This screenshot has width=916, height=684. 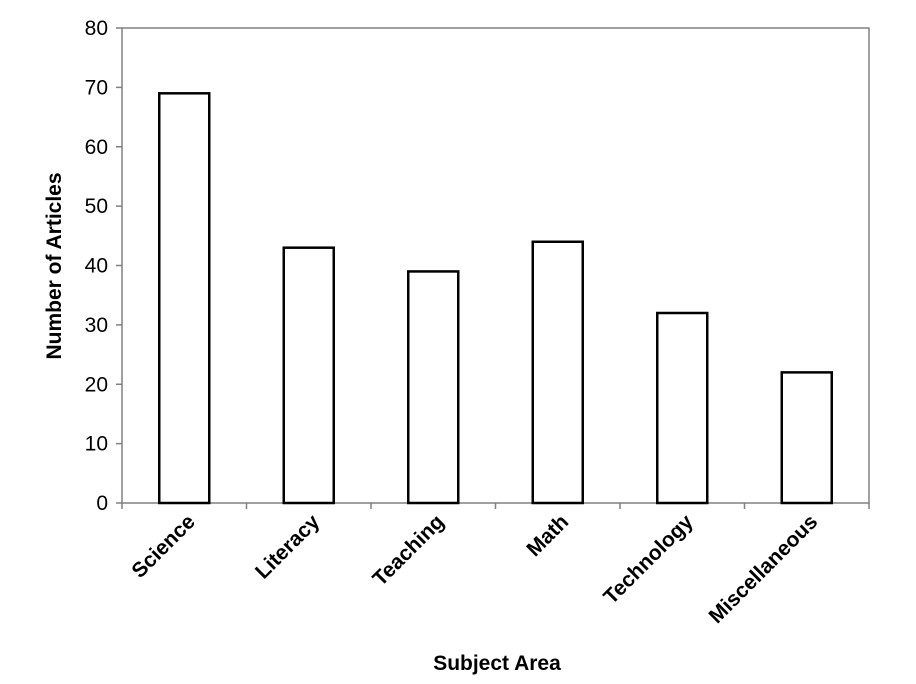 I want to click on category-label-literacy: Literacy, so click(x=287, y=546).